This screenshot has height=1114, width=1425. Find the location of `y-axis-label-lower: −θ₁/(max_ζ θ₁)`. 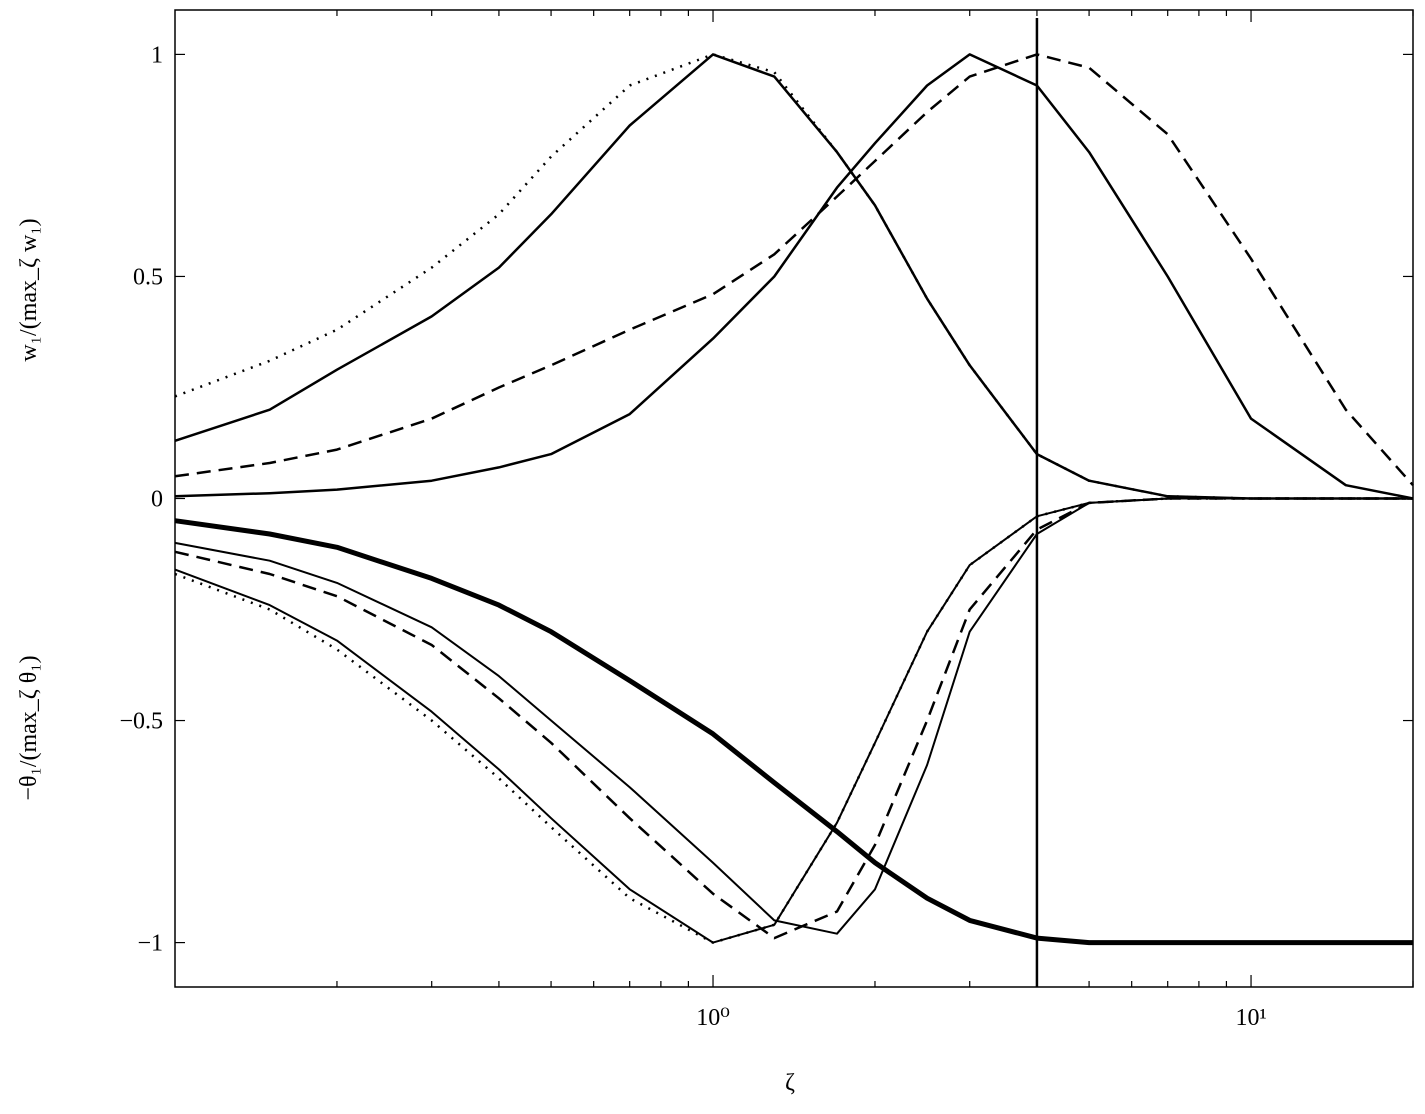

y-axis-label-lower: −θ₁/(max_ζ θ₁) is located at coordinates (29, 727).